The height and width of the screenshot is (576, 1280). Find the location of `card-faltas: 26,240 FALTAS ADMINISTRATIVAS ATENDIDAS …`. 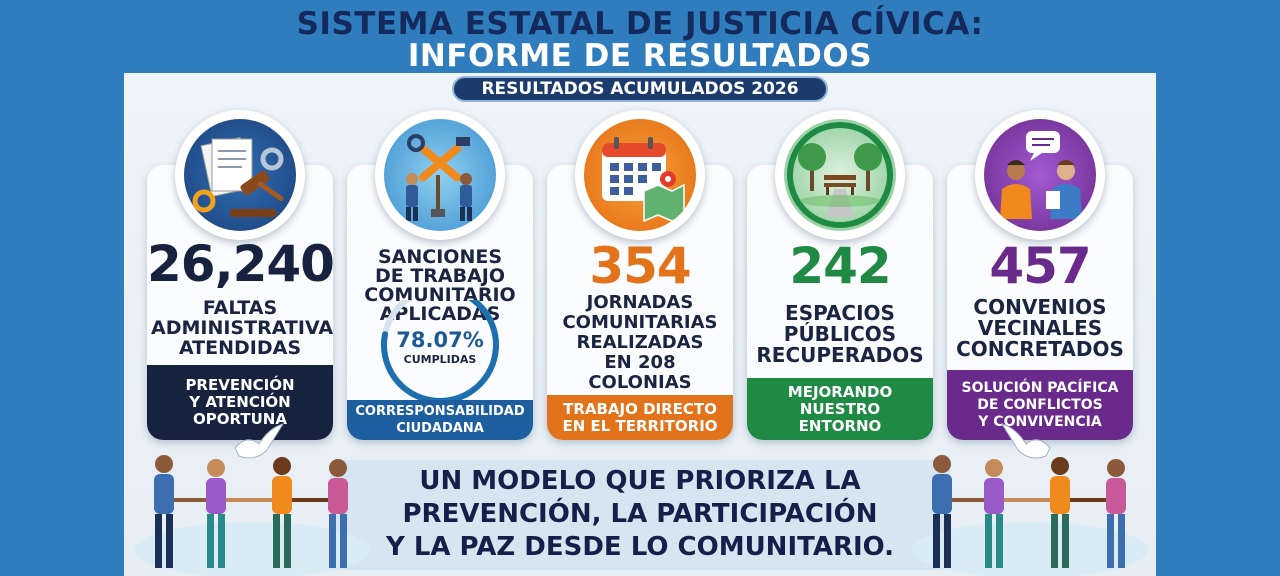

card-faltas: 26,240 FALTAS ADMINISTRATIVAS ATENDIDAS … is located at coordinates (240, 302).